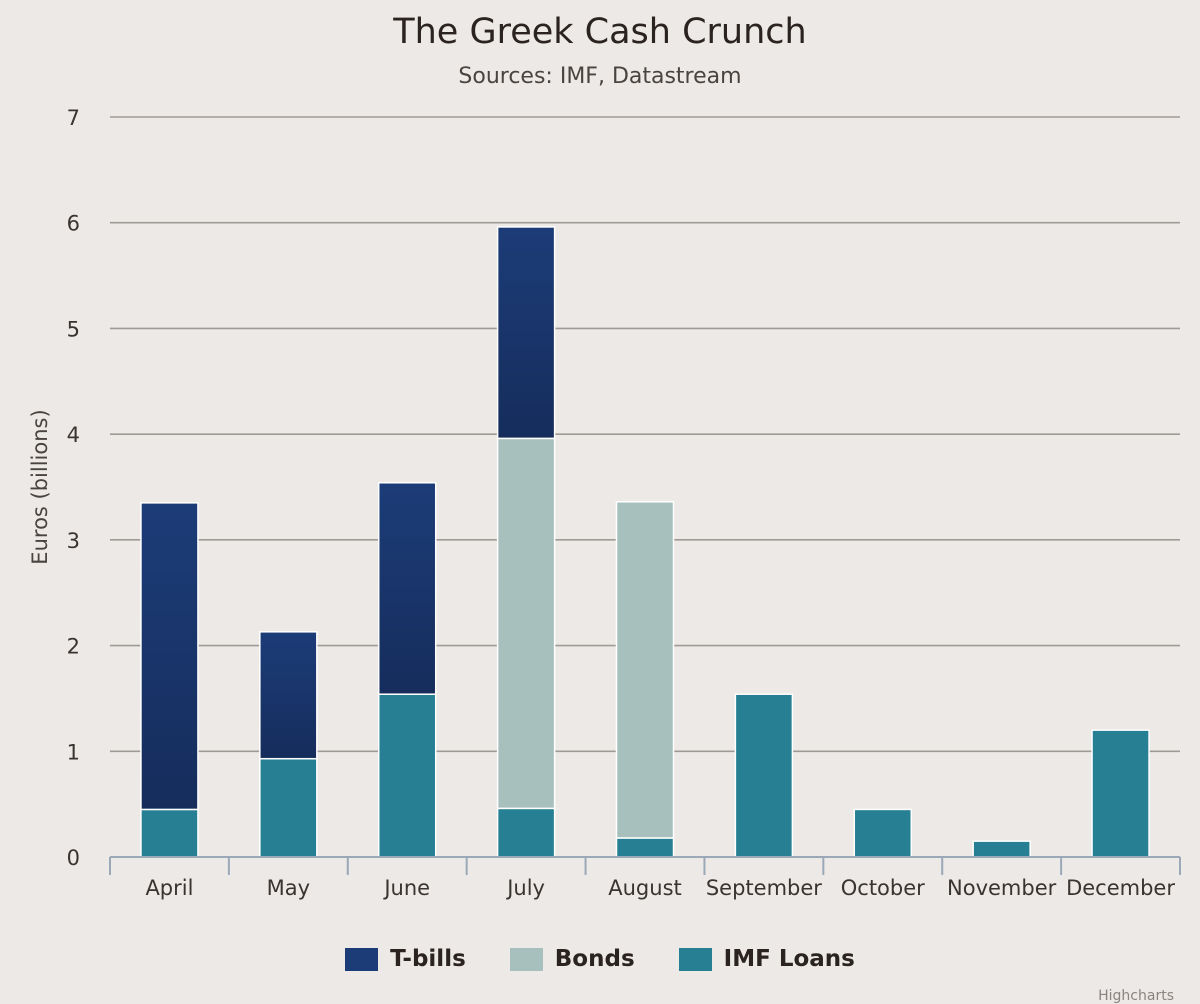  I want to click on y-tick-label: 3, so click(73, 541).